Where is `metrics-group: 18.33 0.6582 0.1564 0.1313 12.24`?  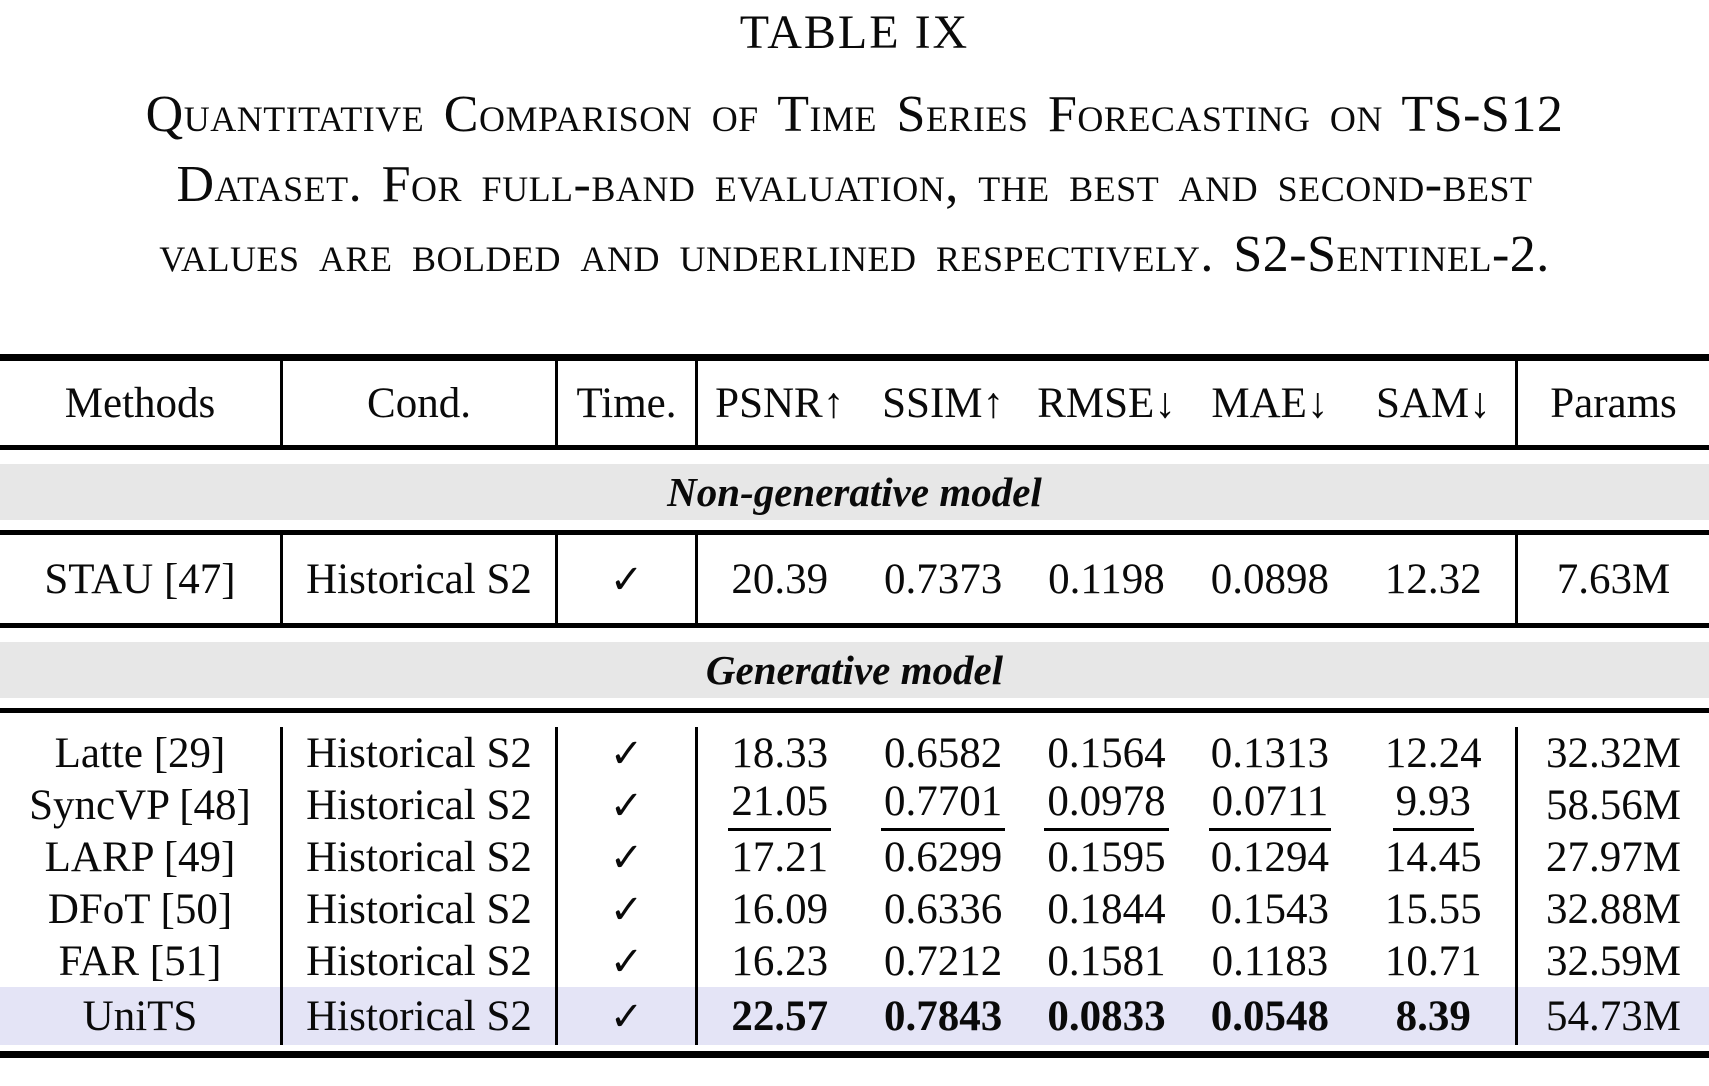 metrics-group: 18.33 0.6582 0.1564 0.1313 12.24 is located at coordinates (1108, 753).